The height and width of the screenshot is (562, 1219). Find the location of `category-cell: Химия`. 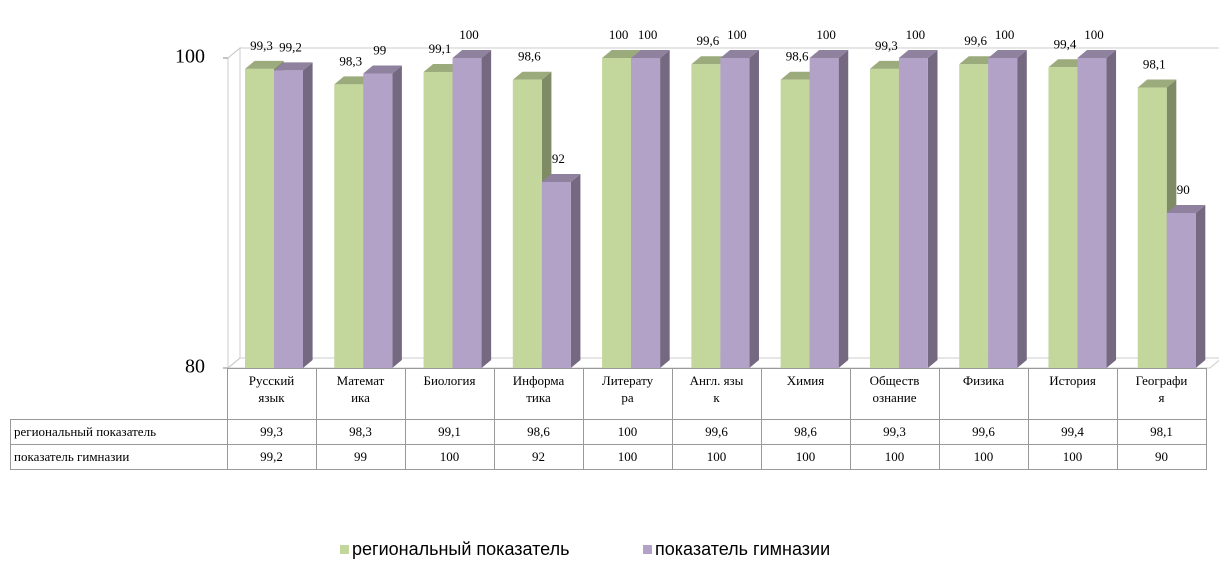

category-cell: Химия is located at coordinates (805, 394).